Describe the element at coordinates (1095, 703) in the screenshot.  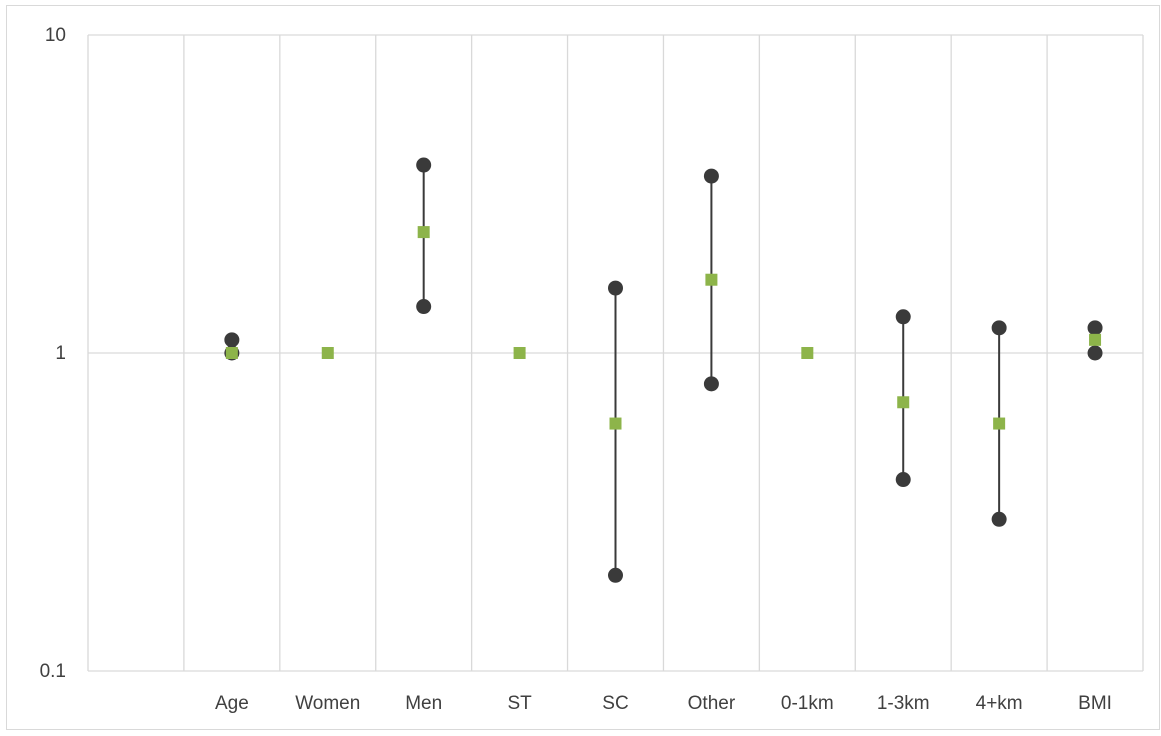
I see `x-tick-label: BMI` at that location.